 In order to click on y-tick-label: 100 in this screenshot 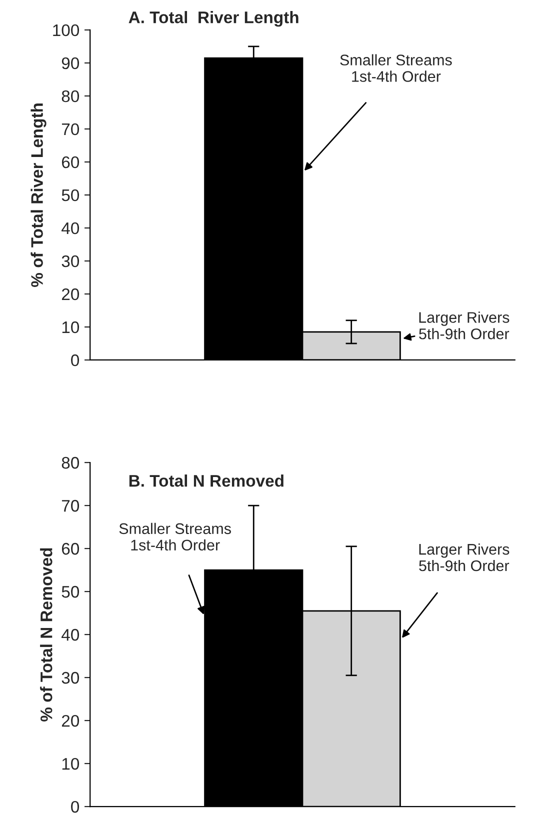, I will do `click(66, 30)`.